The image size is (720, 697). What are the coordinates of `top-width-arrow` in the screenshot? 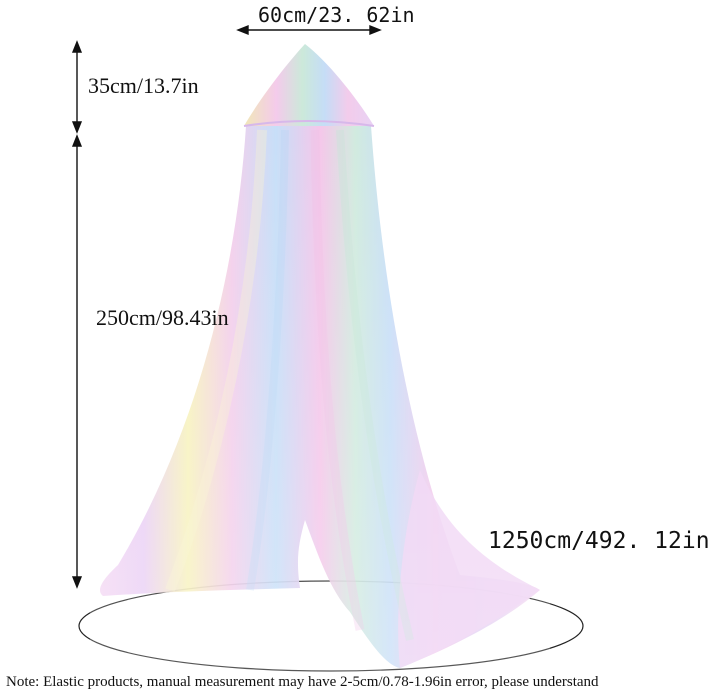 It's located at (309, 30).